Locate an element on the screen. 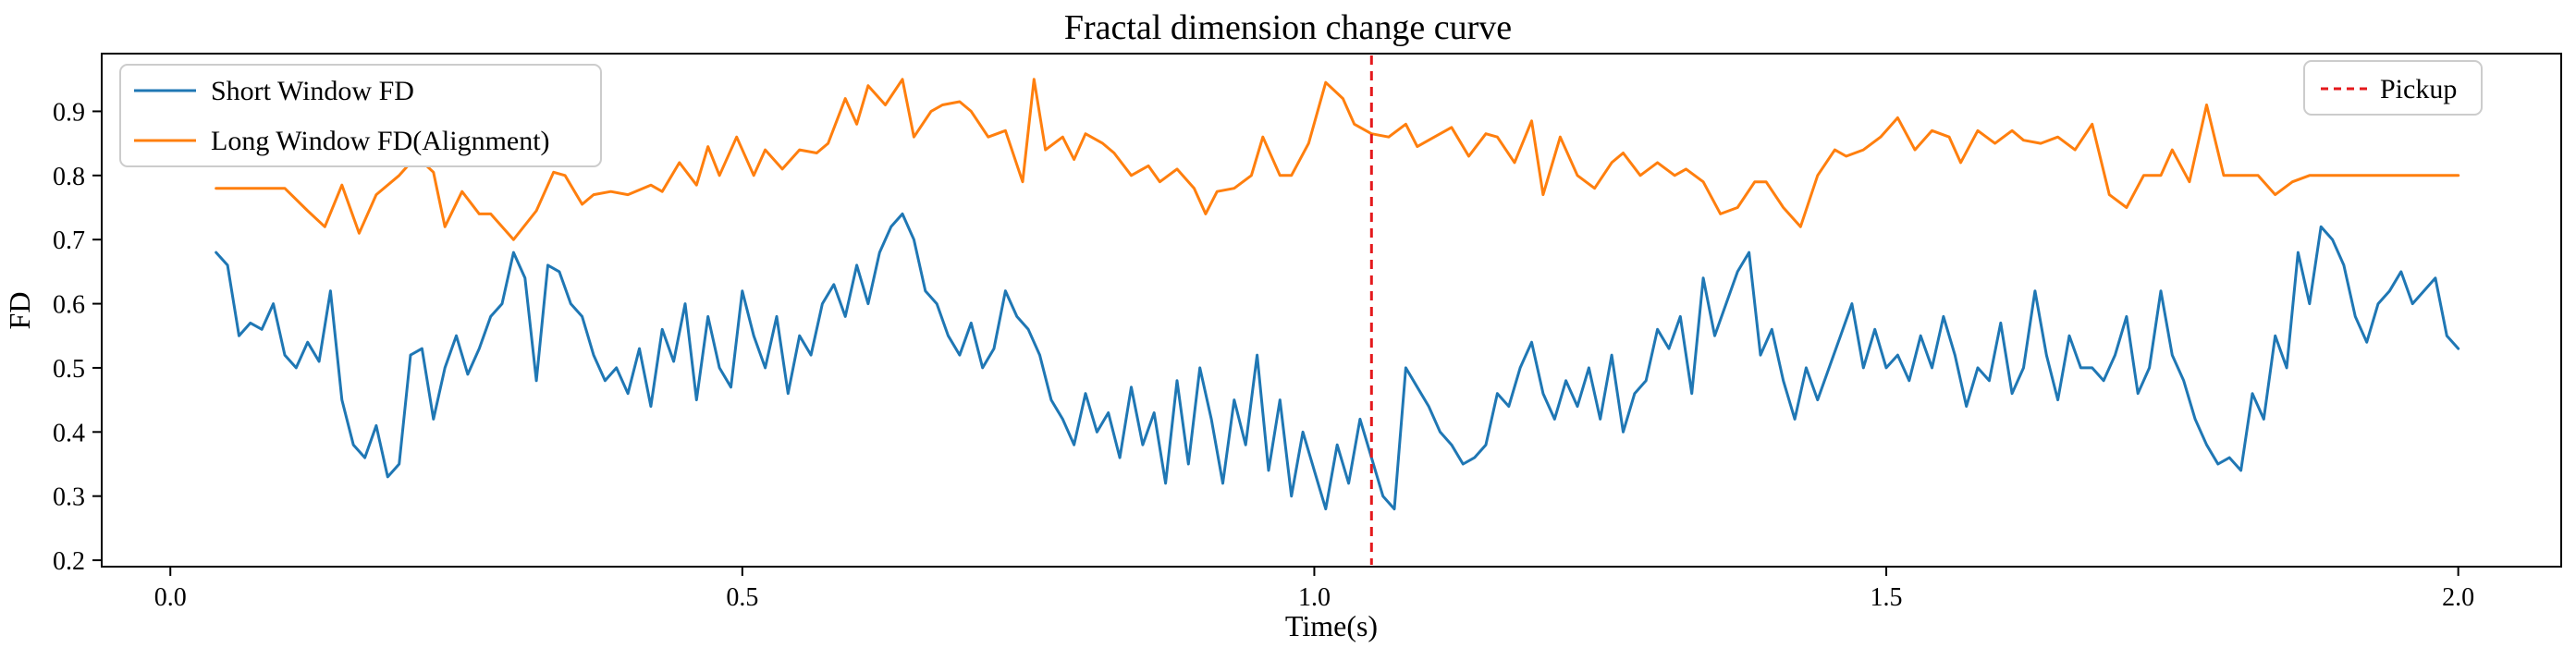  legend-main-box is located at coordinates (360, 116).